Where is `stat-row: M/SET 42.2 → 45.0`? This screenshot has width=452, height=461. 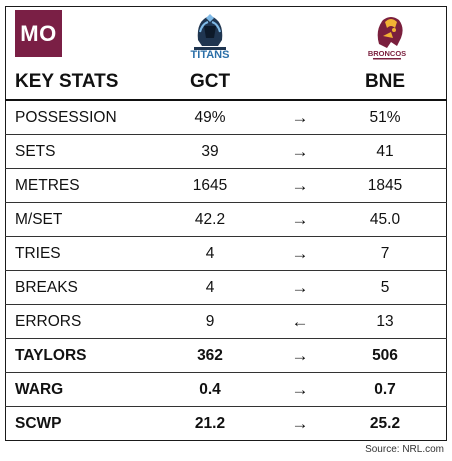
stat-row: M/SET 42.2 → 45.0 is located at coordinates (226, 220).